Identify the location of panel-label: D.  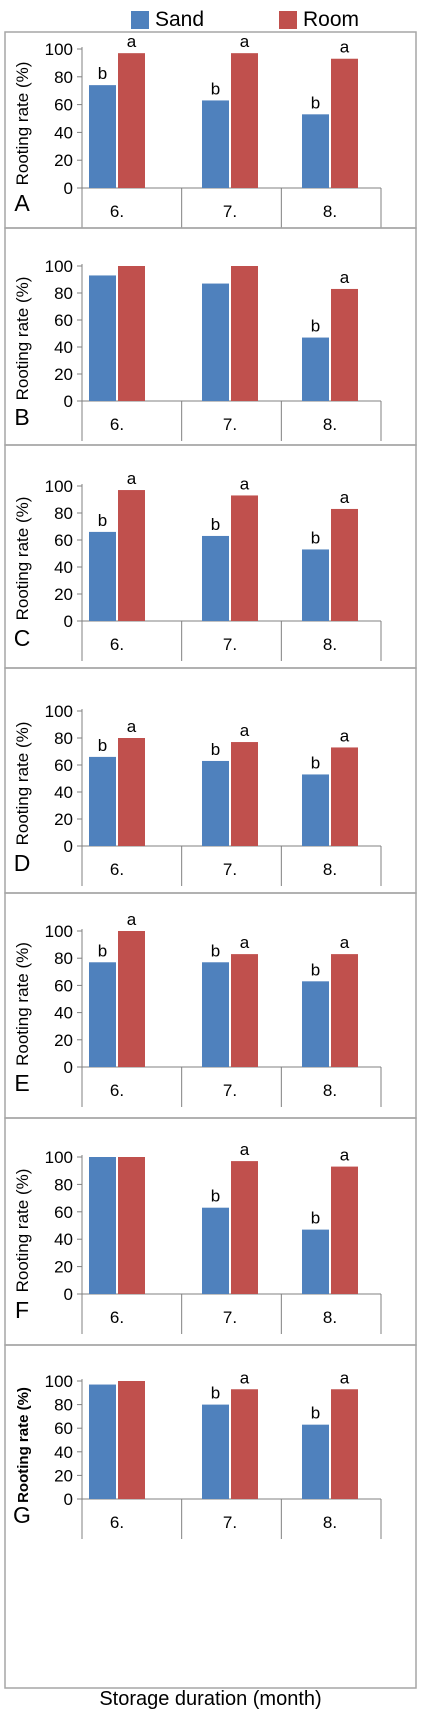
(22, 863).